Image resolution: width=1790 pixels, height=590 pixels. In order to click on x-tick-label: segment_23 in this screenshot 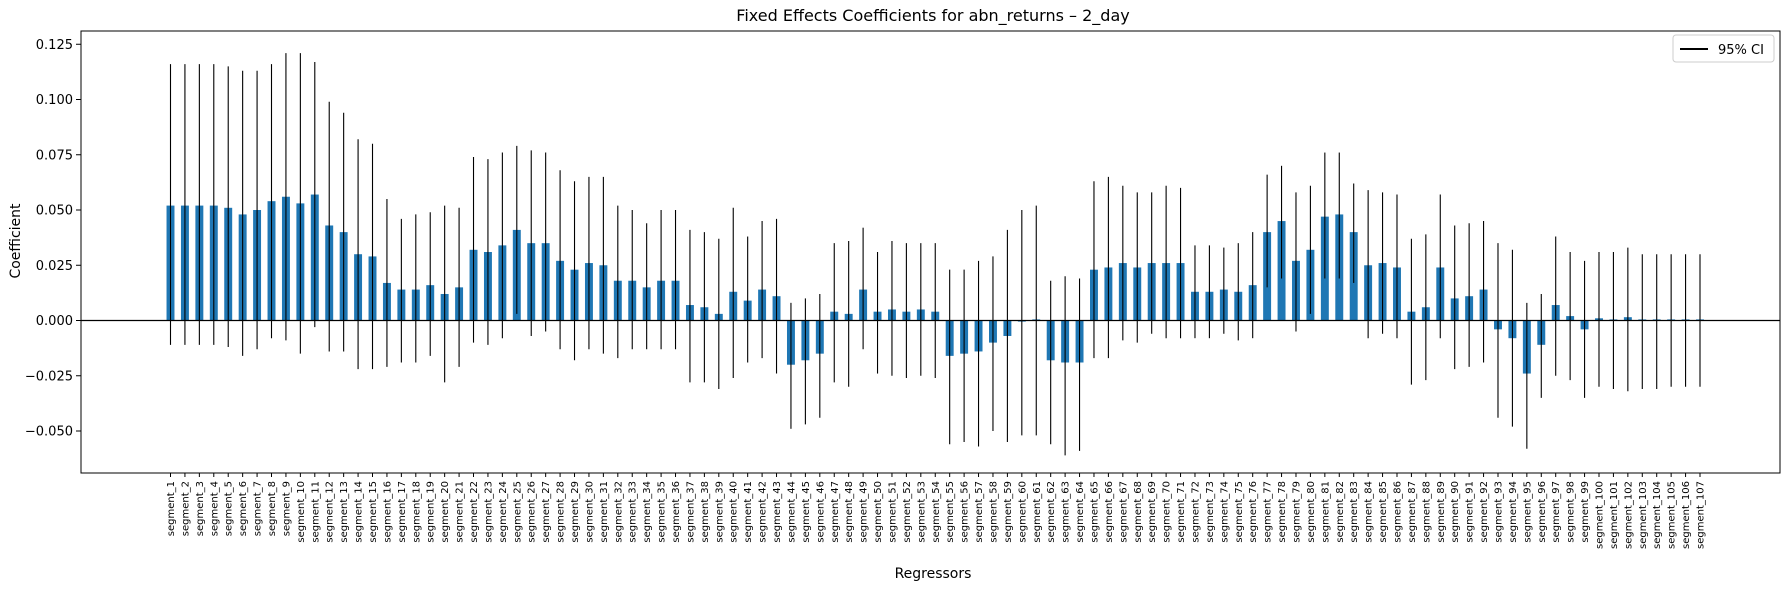, I will do `click(488, 512)`.